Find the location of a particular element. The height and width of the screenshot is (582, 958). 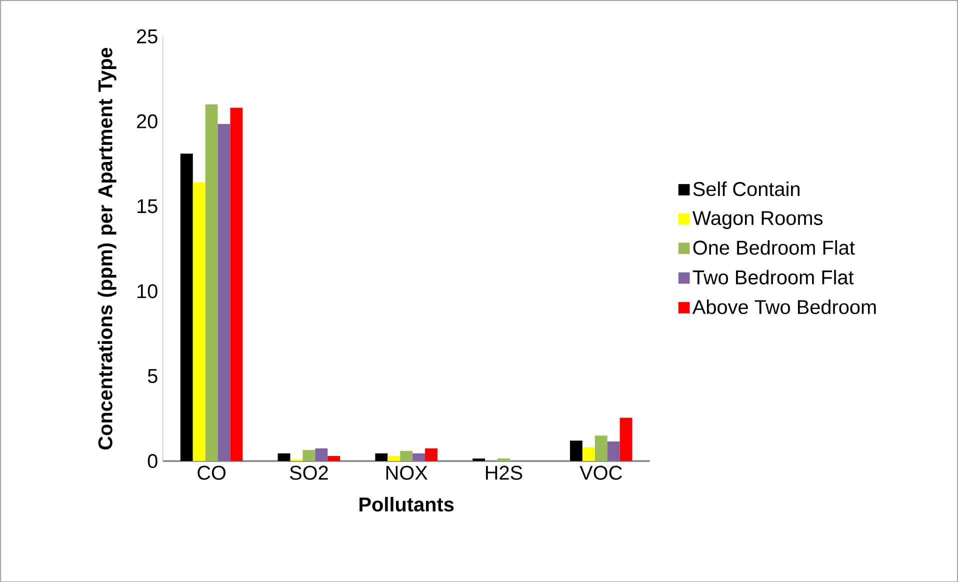

y-tick-label: 25 is located at coordinates (147, 36).